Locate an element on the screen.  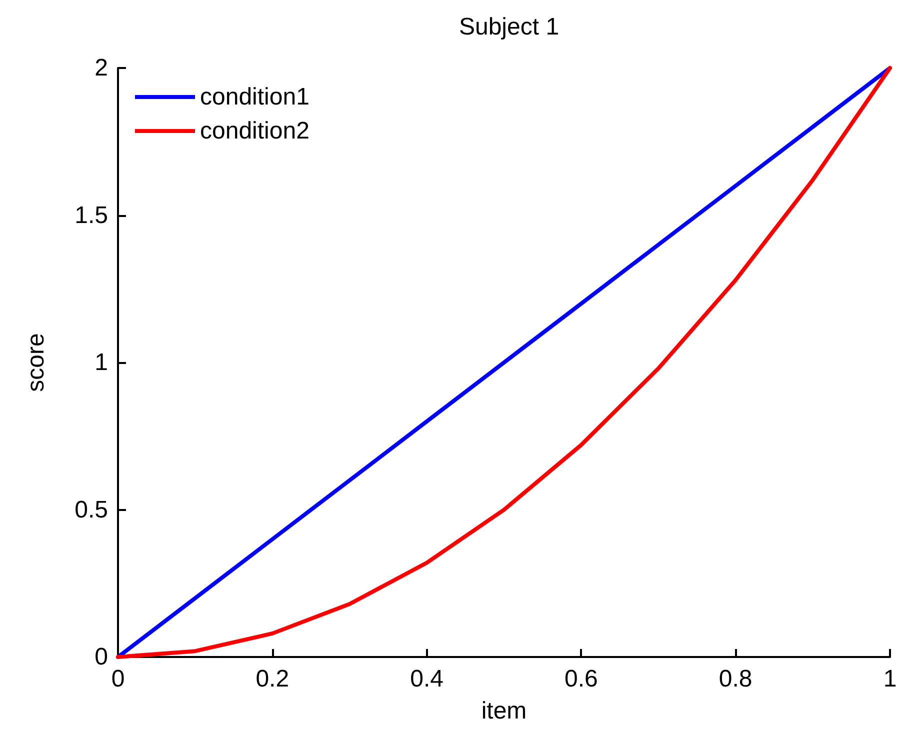
x-tick-label: 0.8 is located at coordinates (735, 679).